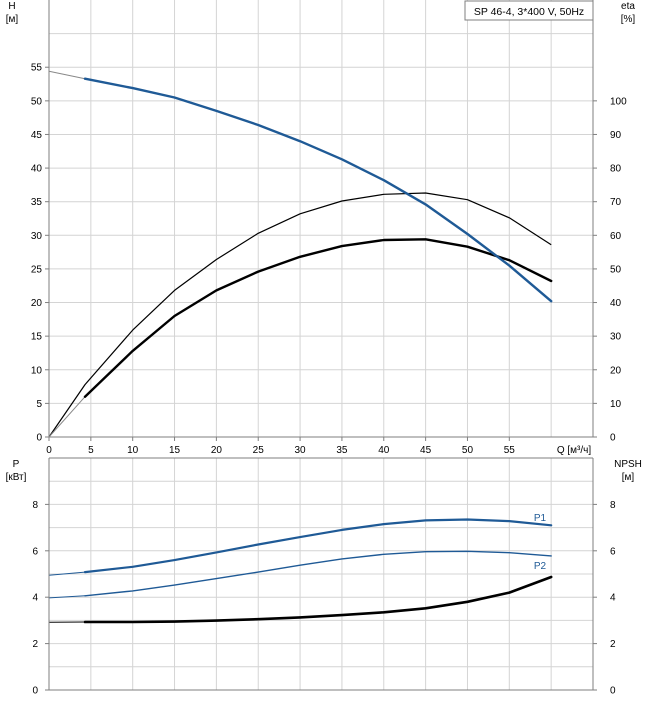  What do you see at coordinates (49, 450) in the screenshot?
I see `x-tick-label: 0` at bounding box center [49, 450].